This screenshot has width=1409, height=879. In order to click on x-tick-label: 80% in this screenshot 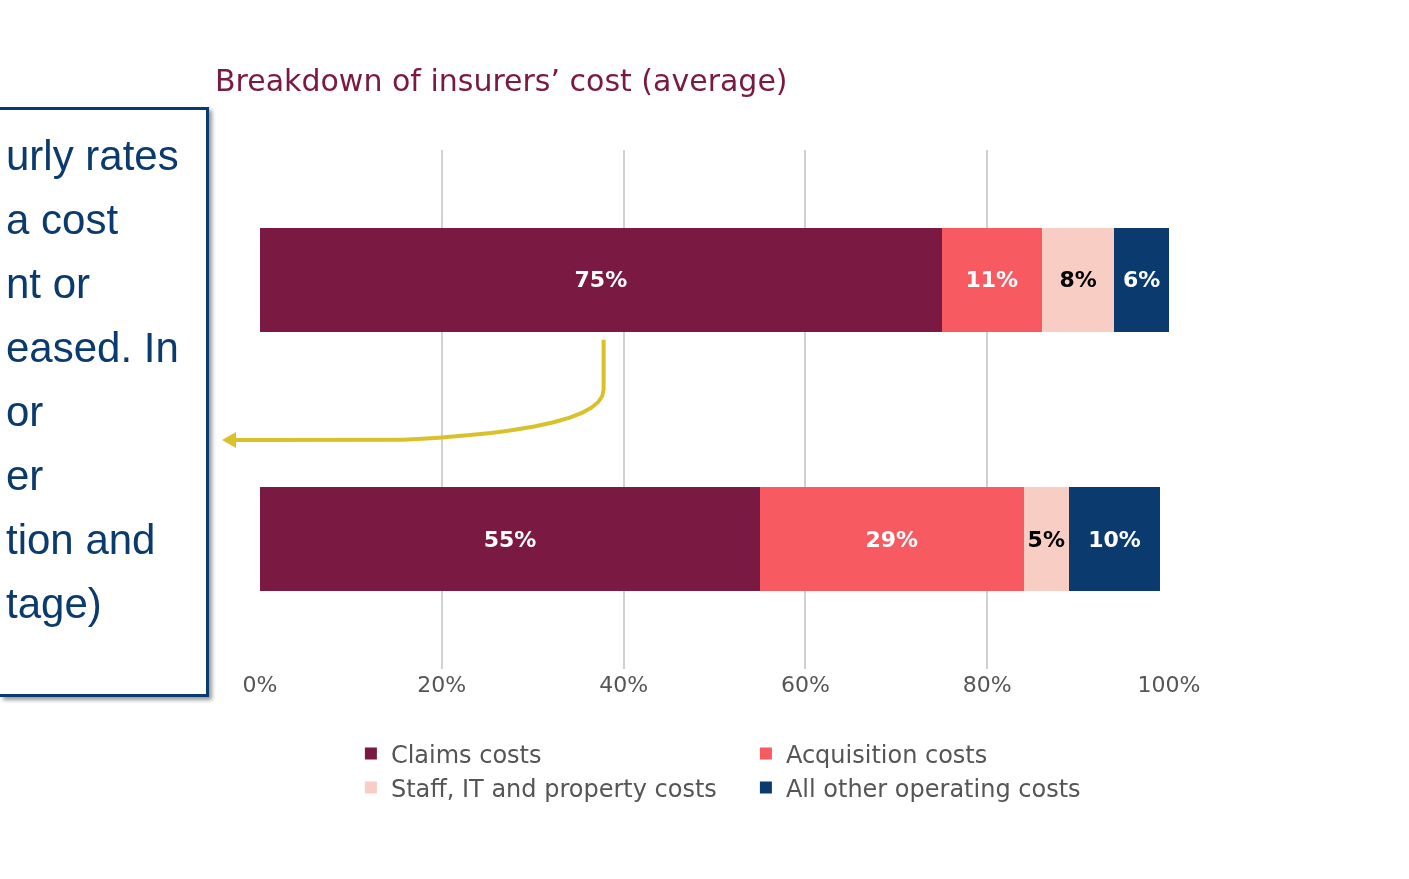, I will do `click(987, 684)`.